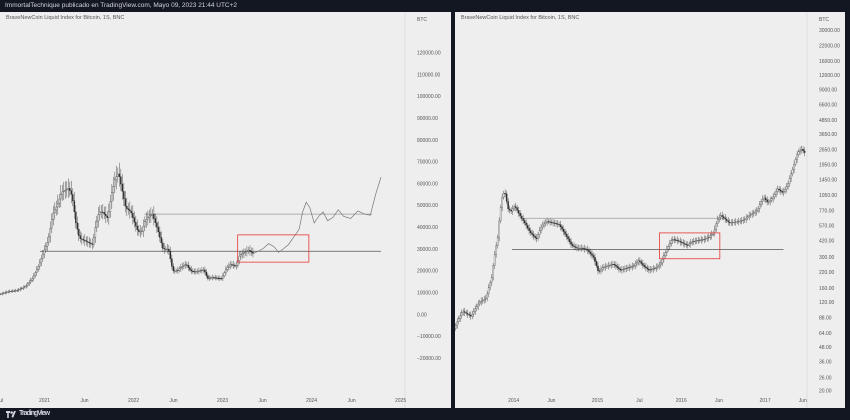 The image size is (850, 420). I want to click on y-tick-label: 22000.00, so click(829, 46).